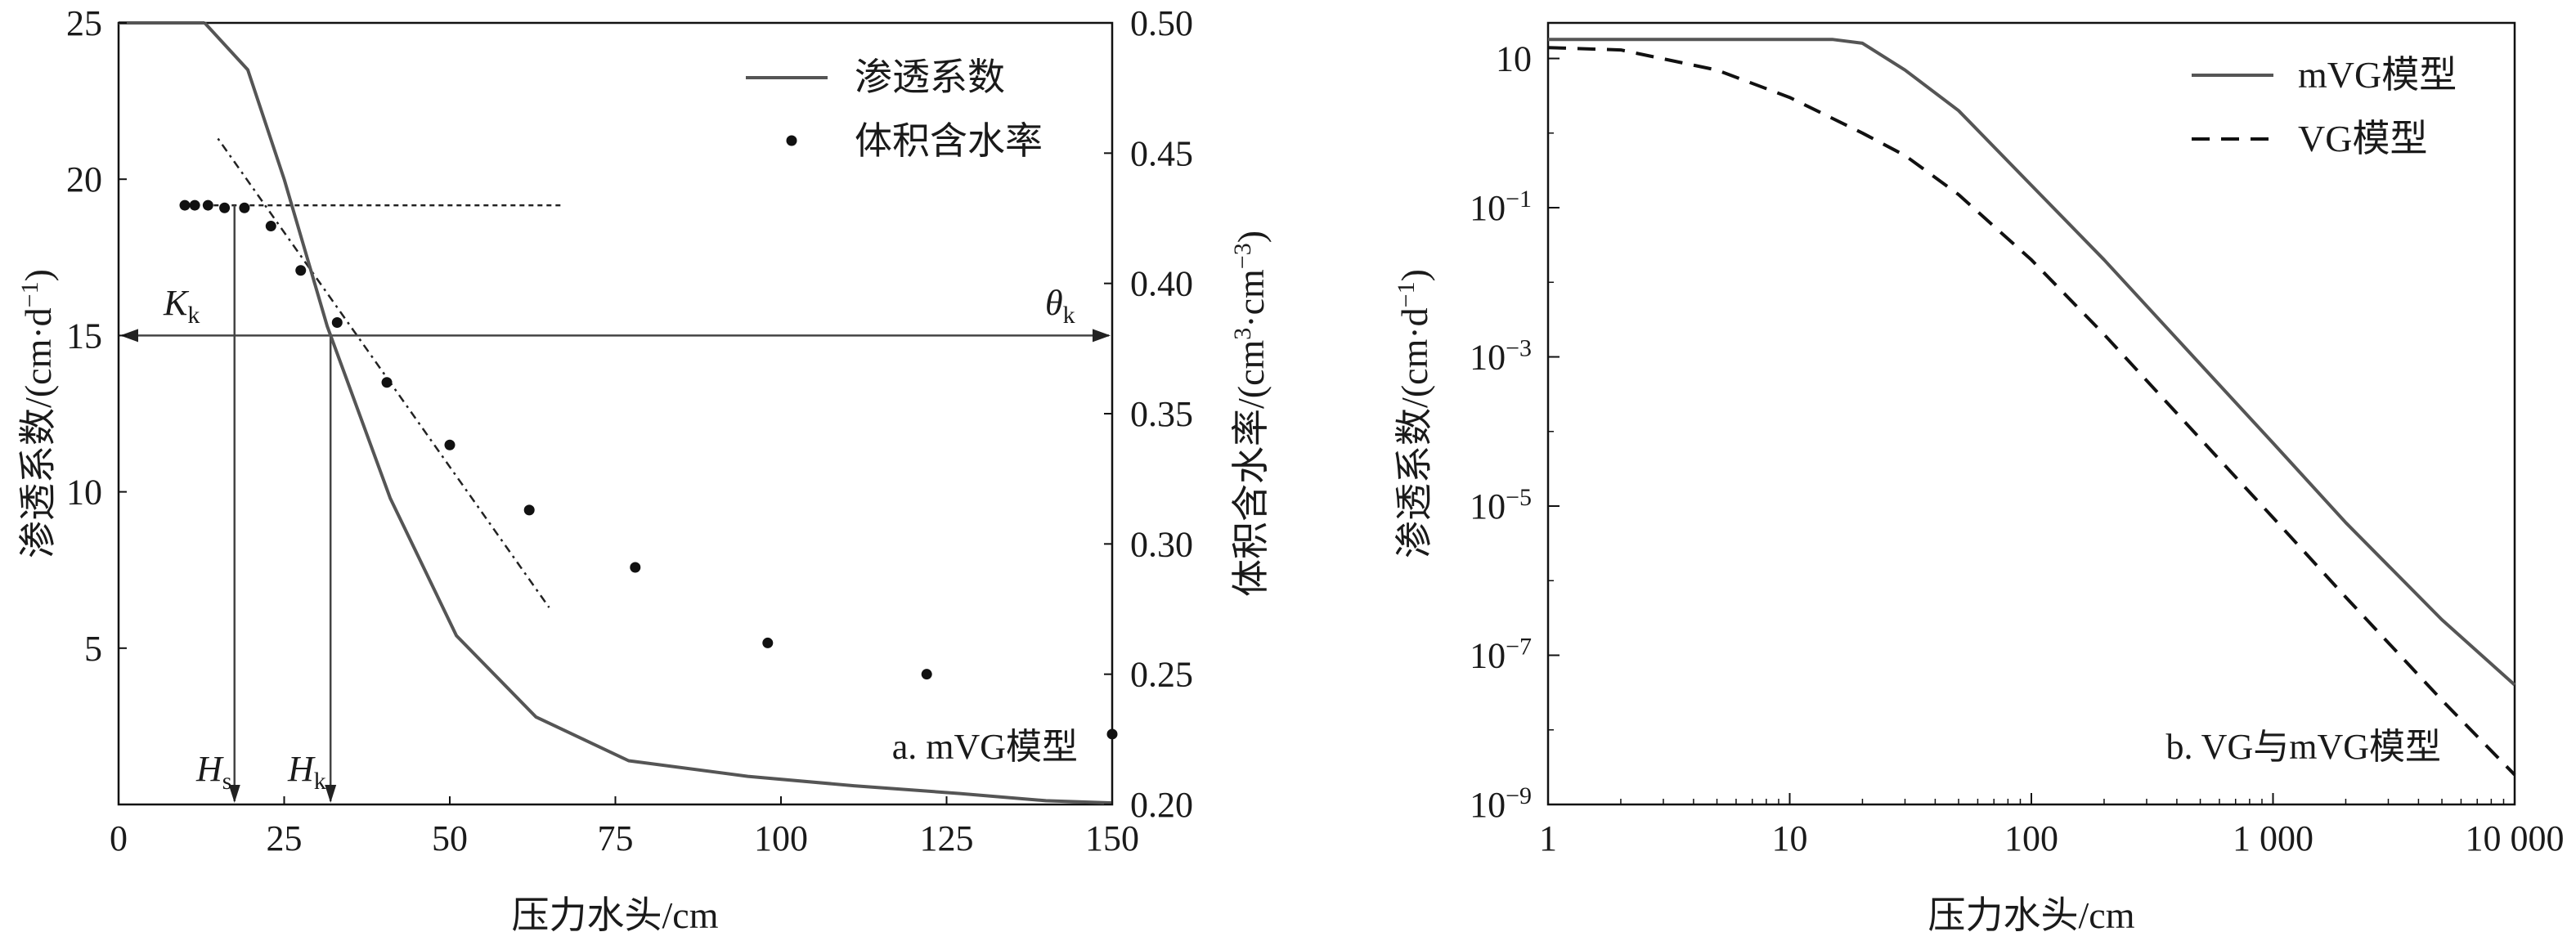  I want to click on panel-a-label: a. mVG模型, so click(985, 747).